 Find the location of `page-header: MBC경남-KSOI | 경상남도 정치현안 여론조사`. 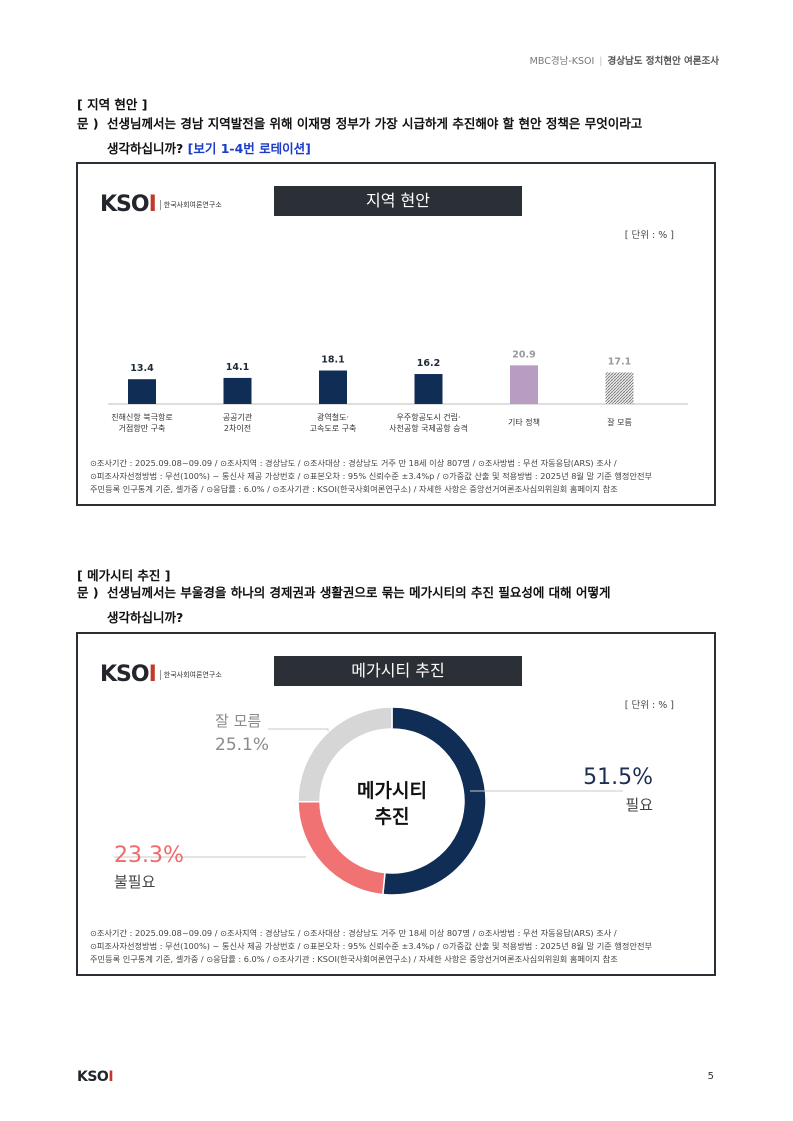

page-header: MBC경남-KSOI | 경상남도 정치현안 여론조사 is located at coordinates (624, 61).